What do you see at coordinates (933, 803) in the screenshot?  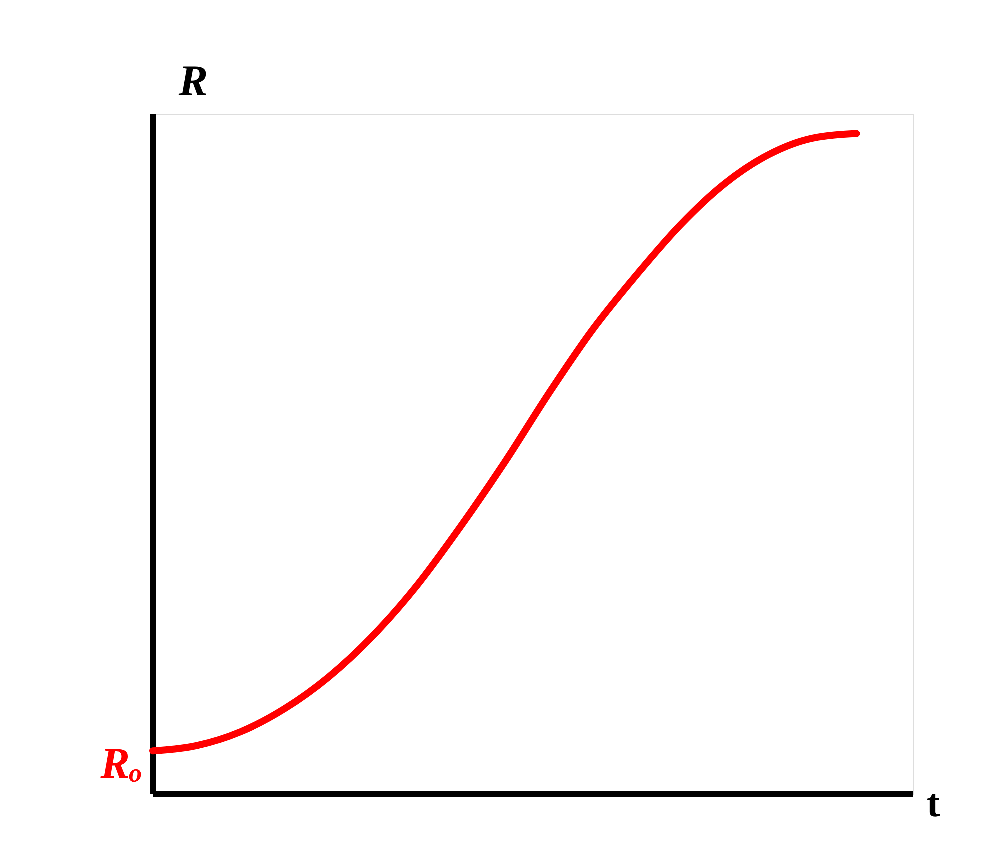 I see `x-axis-title: t` at bounding box center [933, 803].